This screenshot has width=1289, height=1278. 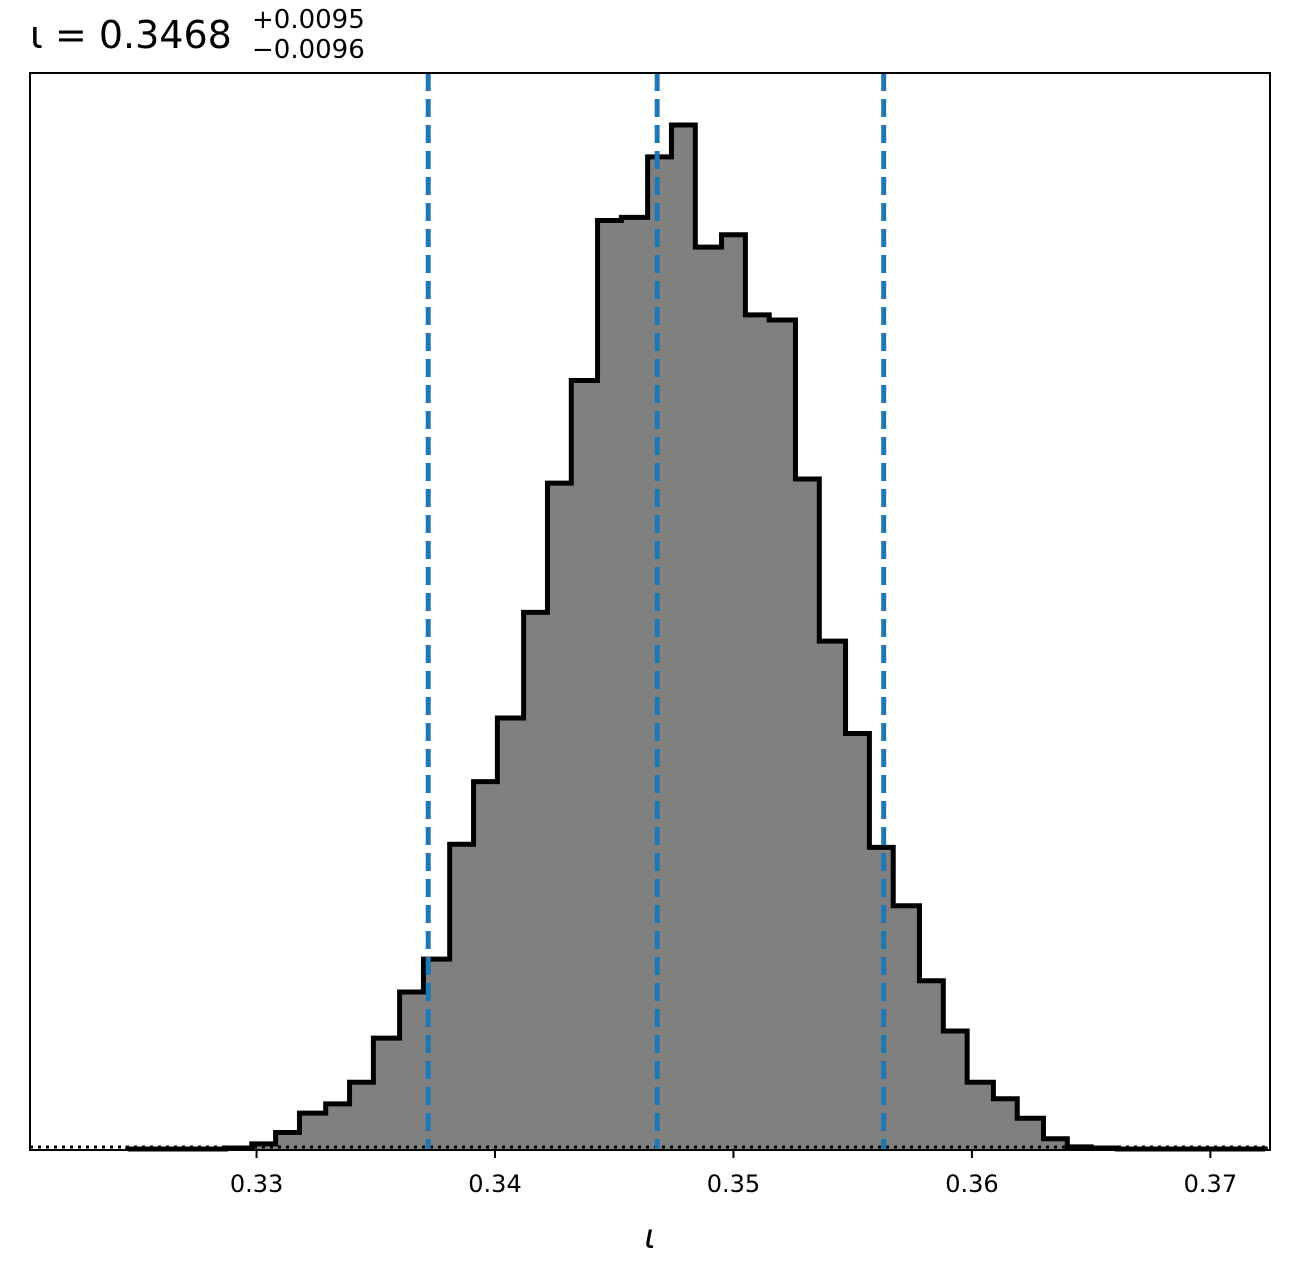 What do you see at coordinates (36, 35) in the screenshot?
I see `title-symbol: ι` at bounding box center [36, 35].